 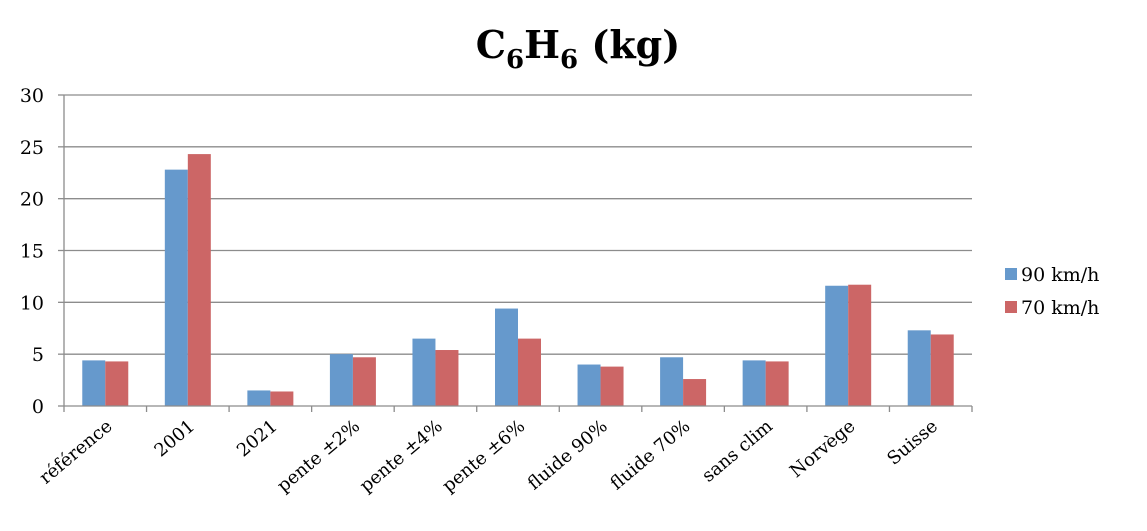 I want to click on y-tick-label: 25, so click(x=32, y=148).